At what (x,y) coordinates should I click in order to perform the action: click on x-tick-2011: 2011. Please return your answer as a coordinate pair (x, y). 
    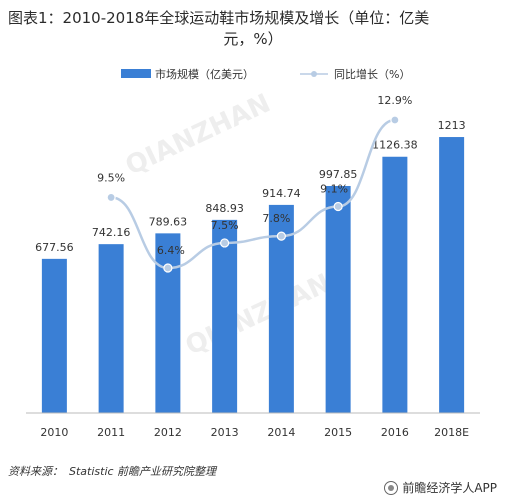
    Looking at the image, I should click on (111, 432).